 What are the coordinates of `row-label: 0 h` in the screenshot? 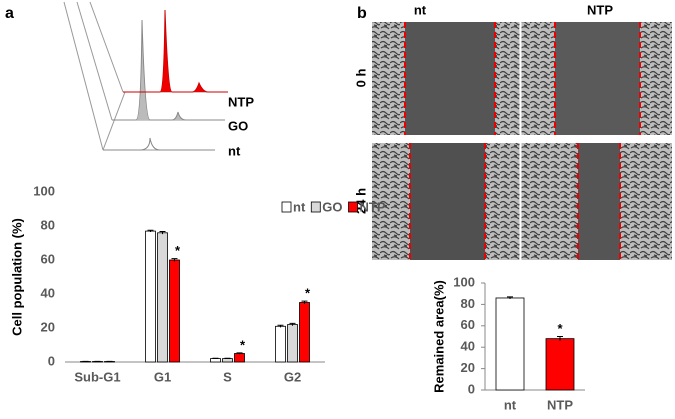 It's located at (360, 78).